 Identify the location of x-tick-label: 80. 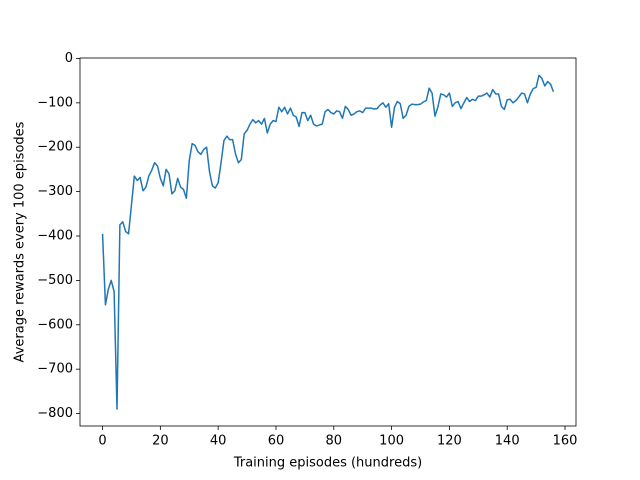
(334, 441).